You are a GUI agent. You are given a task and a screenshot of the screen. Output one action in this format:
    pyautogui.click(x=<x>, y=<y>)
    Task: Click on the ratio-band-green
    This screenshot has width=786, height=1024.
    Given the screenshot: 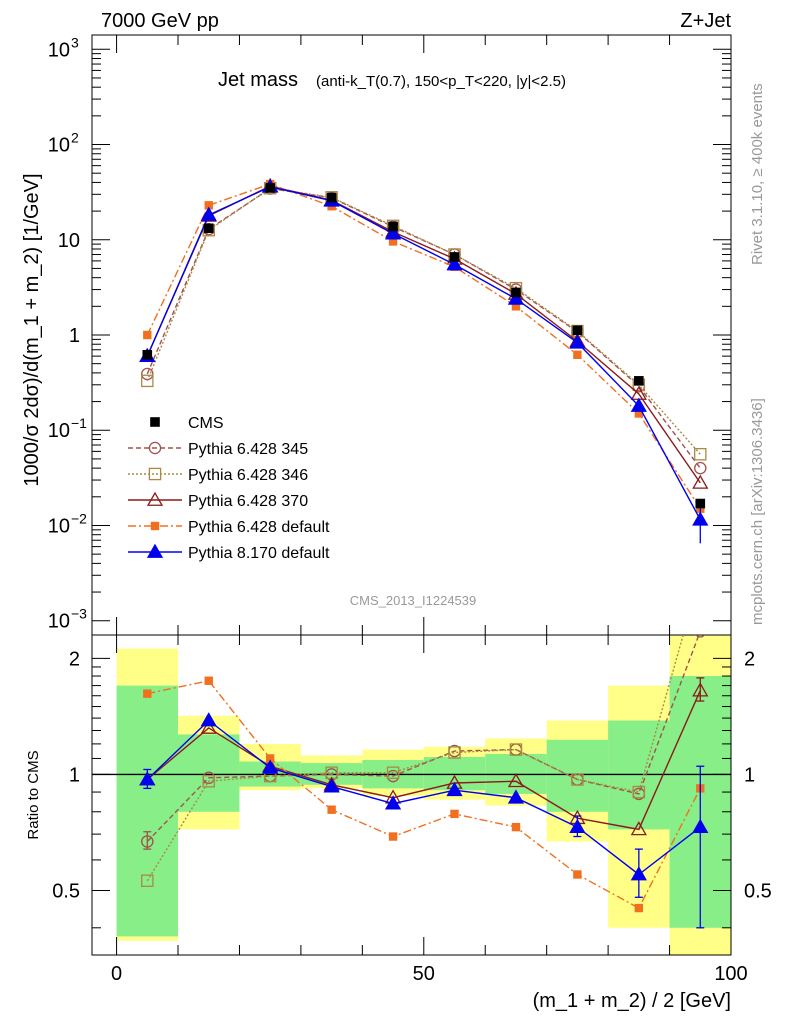 What is the action you would take?
    pyautogui.click(x=577, y=775)
    